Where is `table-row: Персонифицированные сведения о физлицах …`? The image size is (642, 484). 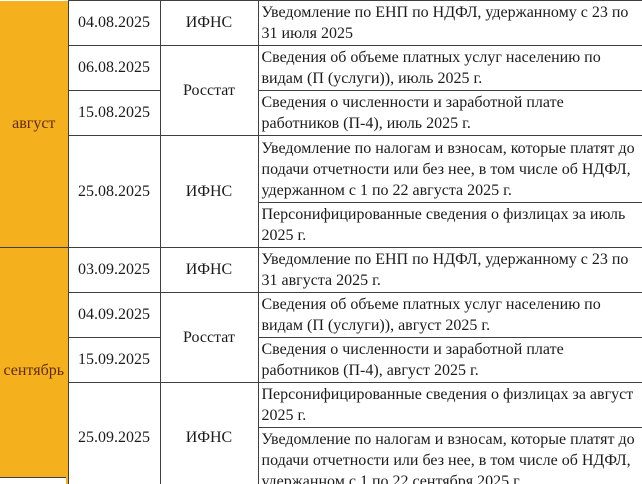
table-row: Персонифицированные сведения о физлицах … is located at coordinates (321, 225).